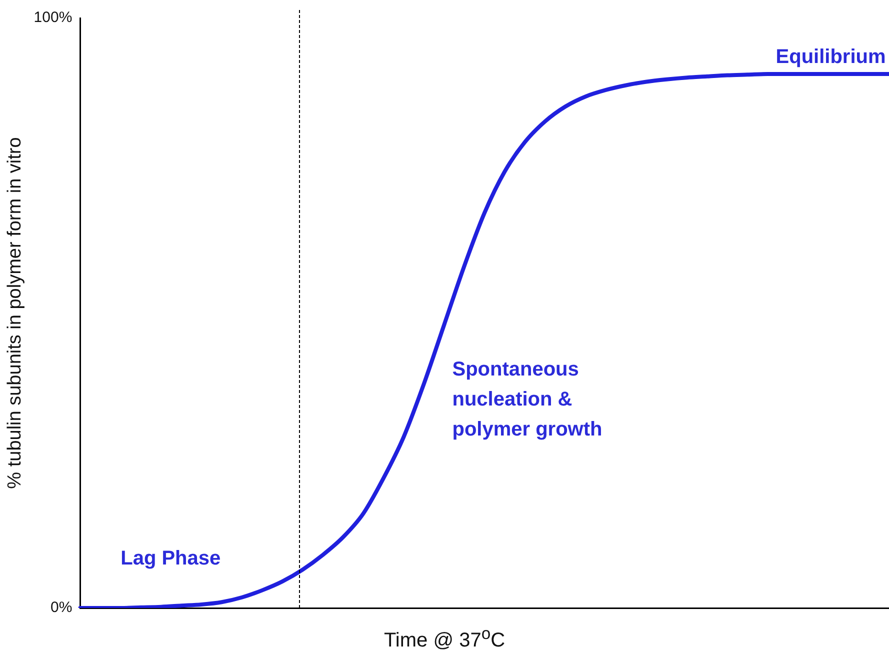 The width and height of the screenshot is (889, 660). I want to click on y-tick-label: 0%, so click(61, 607).